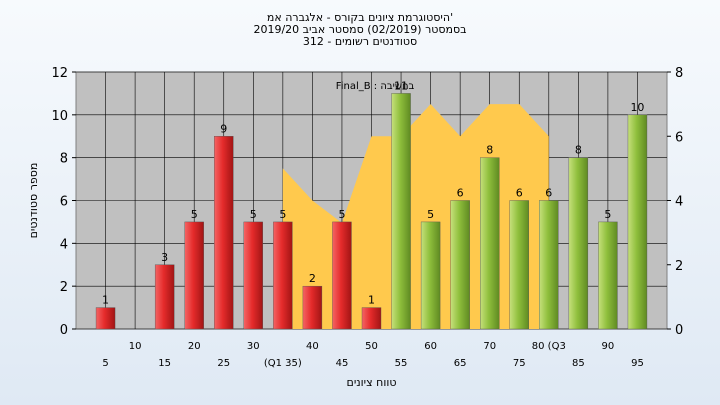 This screenshot has width=720, height=405. Describe the element at coordinates (371, 346) in the screenshot. I see `x-tick-label: 50` at that location.